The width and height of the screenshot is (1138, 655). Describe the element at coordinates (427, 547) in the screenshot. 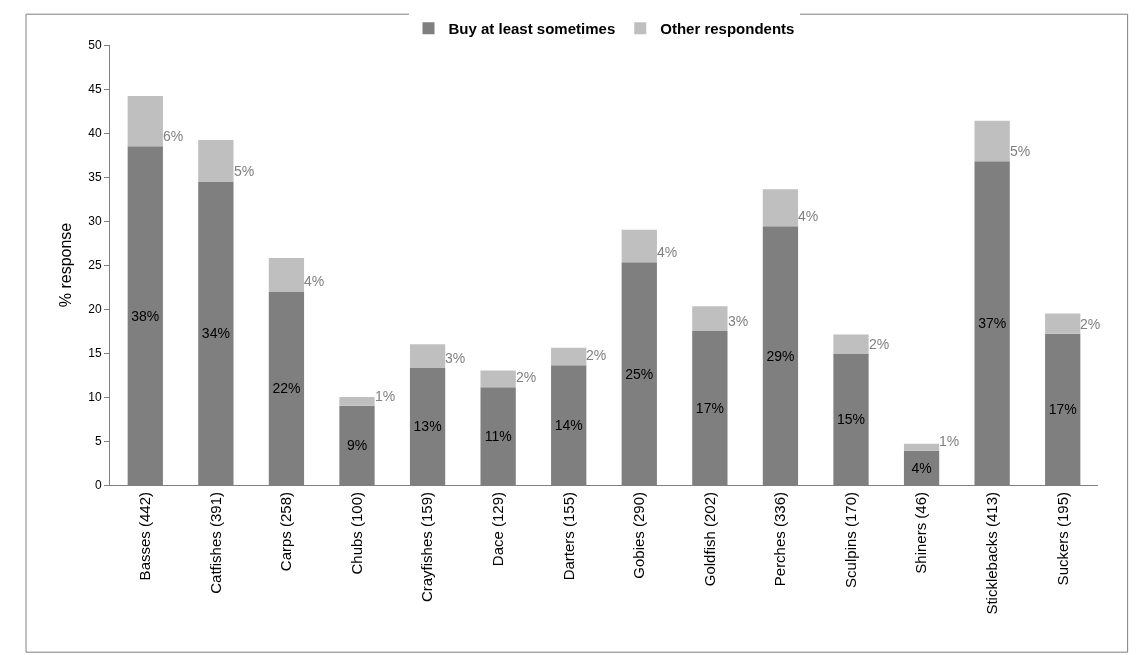

I see `x-tick-label: Crayfishes (159)` at that location.